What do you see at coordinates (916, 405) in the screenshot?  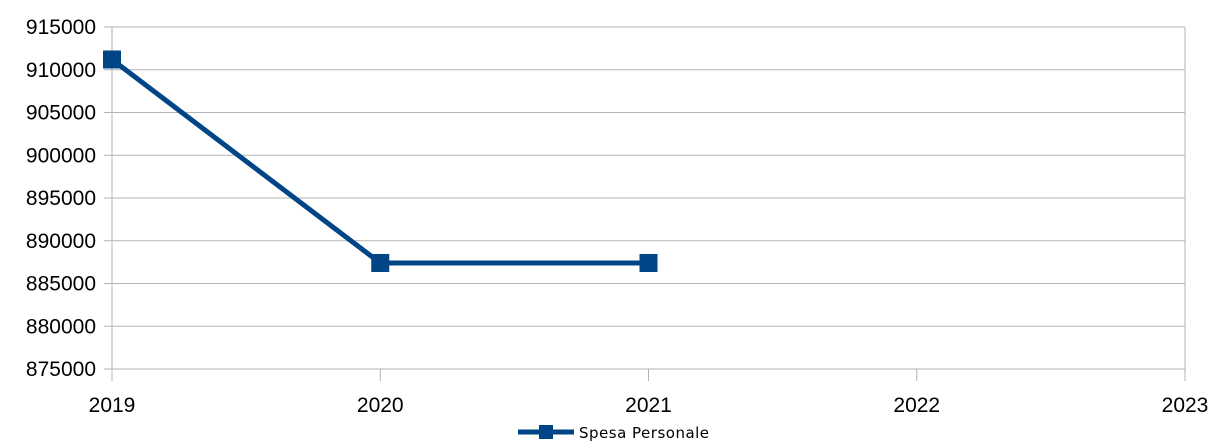 I see `x-tick-label: 2022` at bounding box center [916, 405].